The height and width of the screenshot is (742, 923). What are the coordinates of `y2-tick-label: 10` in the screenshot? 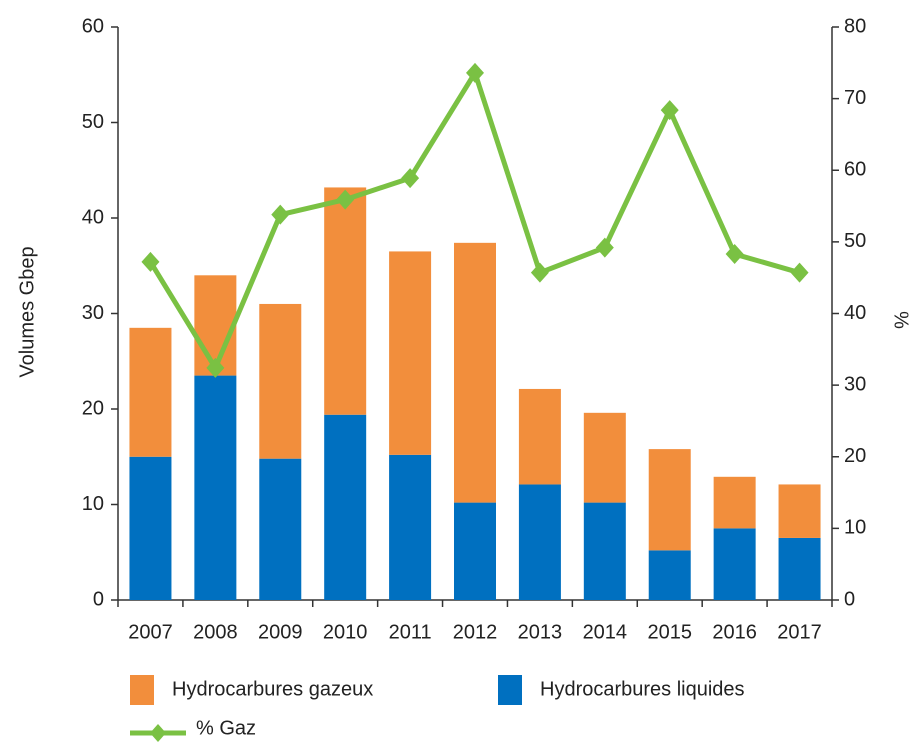 It's located at (855, 528).